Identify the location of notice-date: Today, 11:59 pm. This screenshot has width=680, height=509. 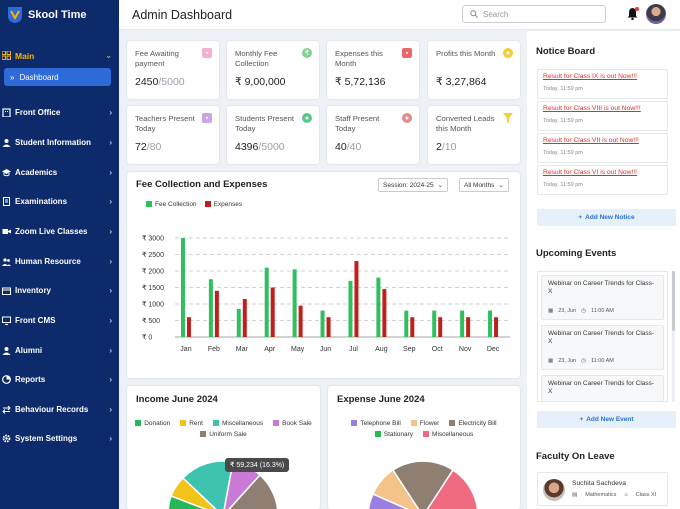
(563, 153).